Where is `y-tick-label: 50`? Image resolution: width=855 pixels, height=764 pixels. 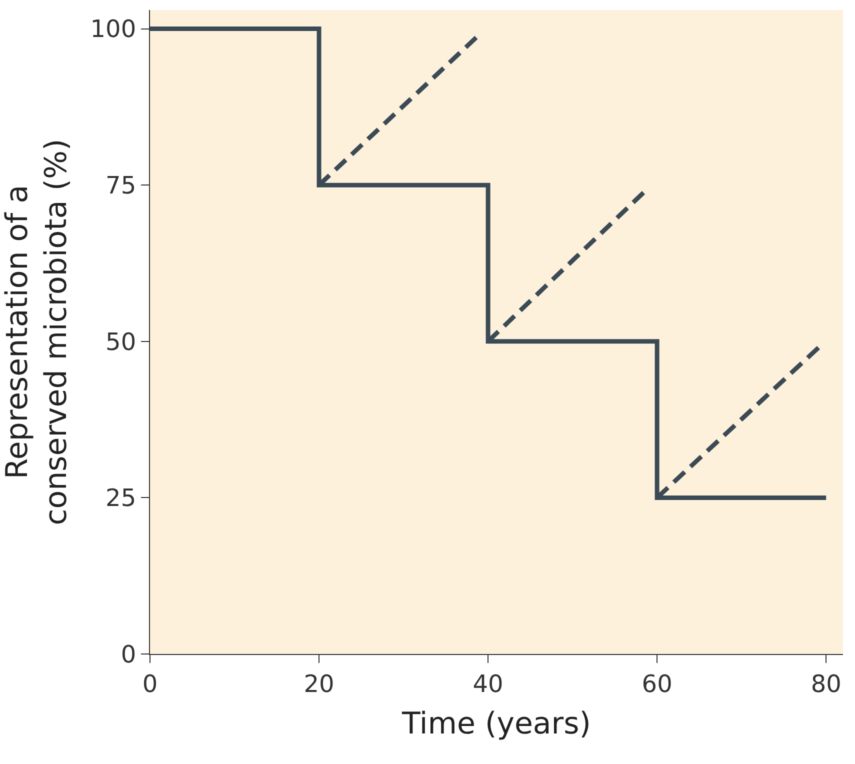
y-tick-label: 50 is located at coordinates (121, 342).